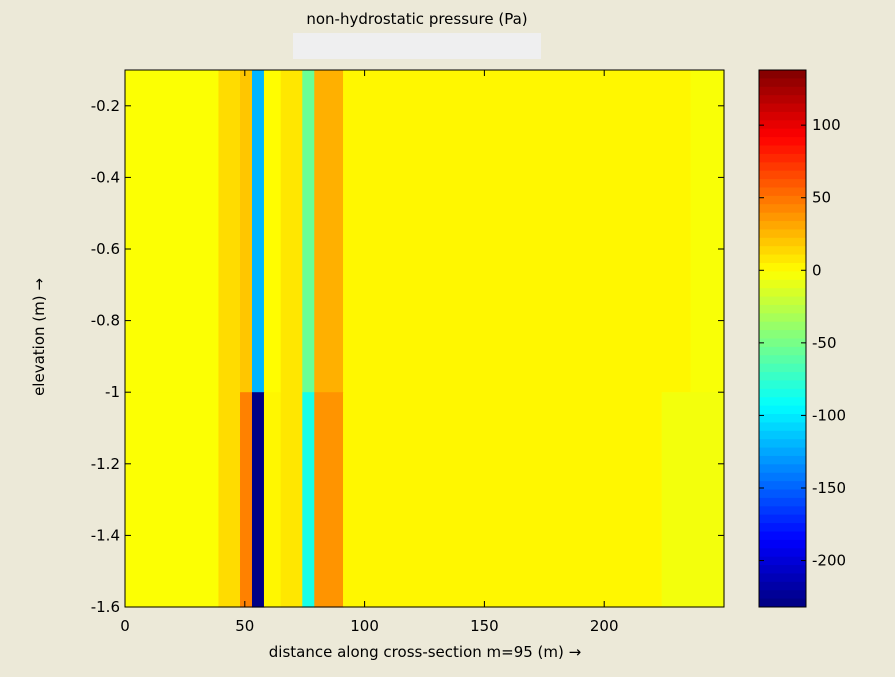 Image resolution: width=895 pixels, height=677 pixels. I want to click on colorbar-tick-label: -50, so click(824, 343).